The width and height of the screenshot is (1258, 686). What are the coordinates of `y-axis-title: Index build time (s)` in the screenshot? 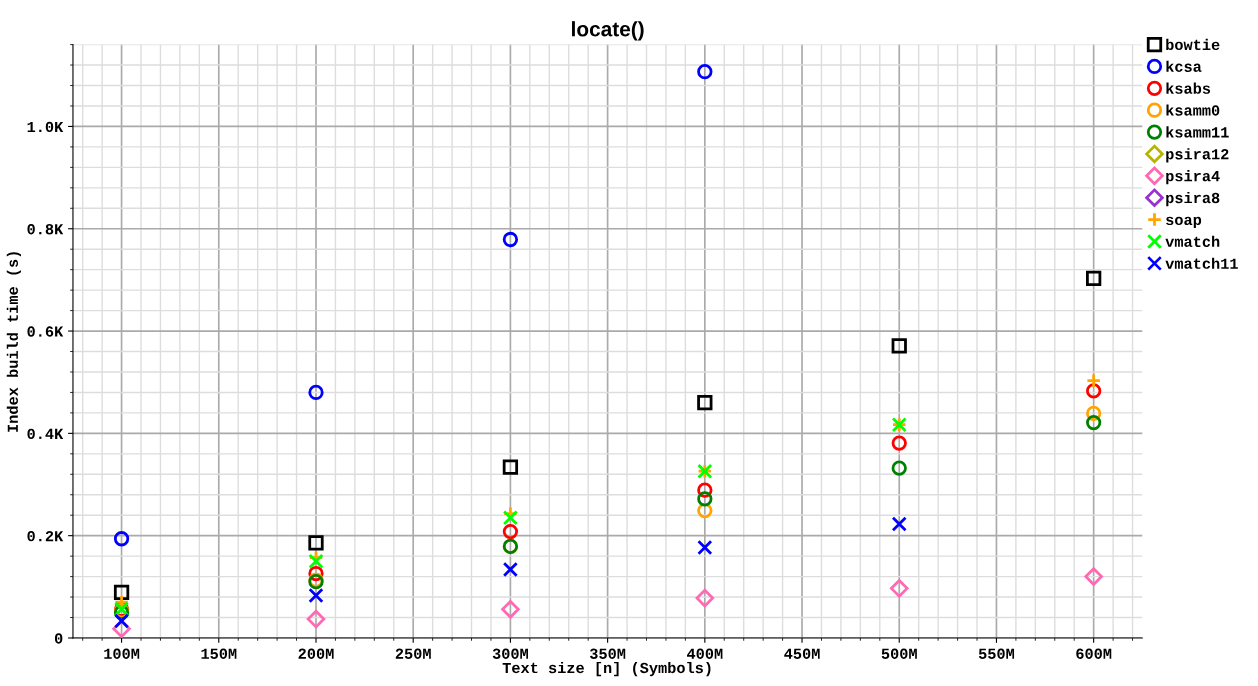 It's located at (14, 342).